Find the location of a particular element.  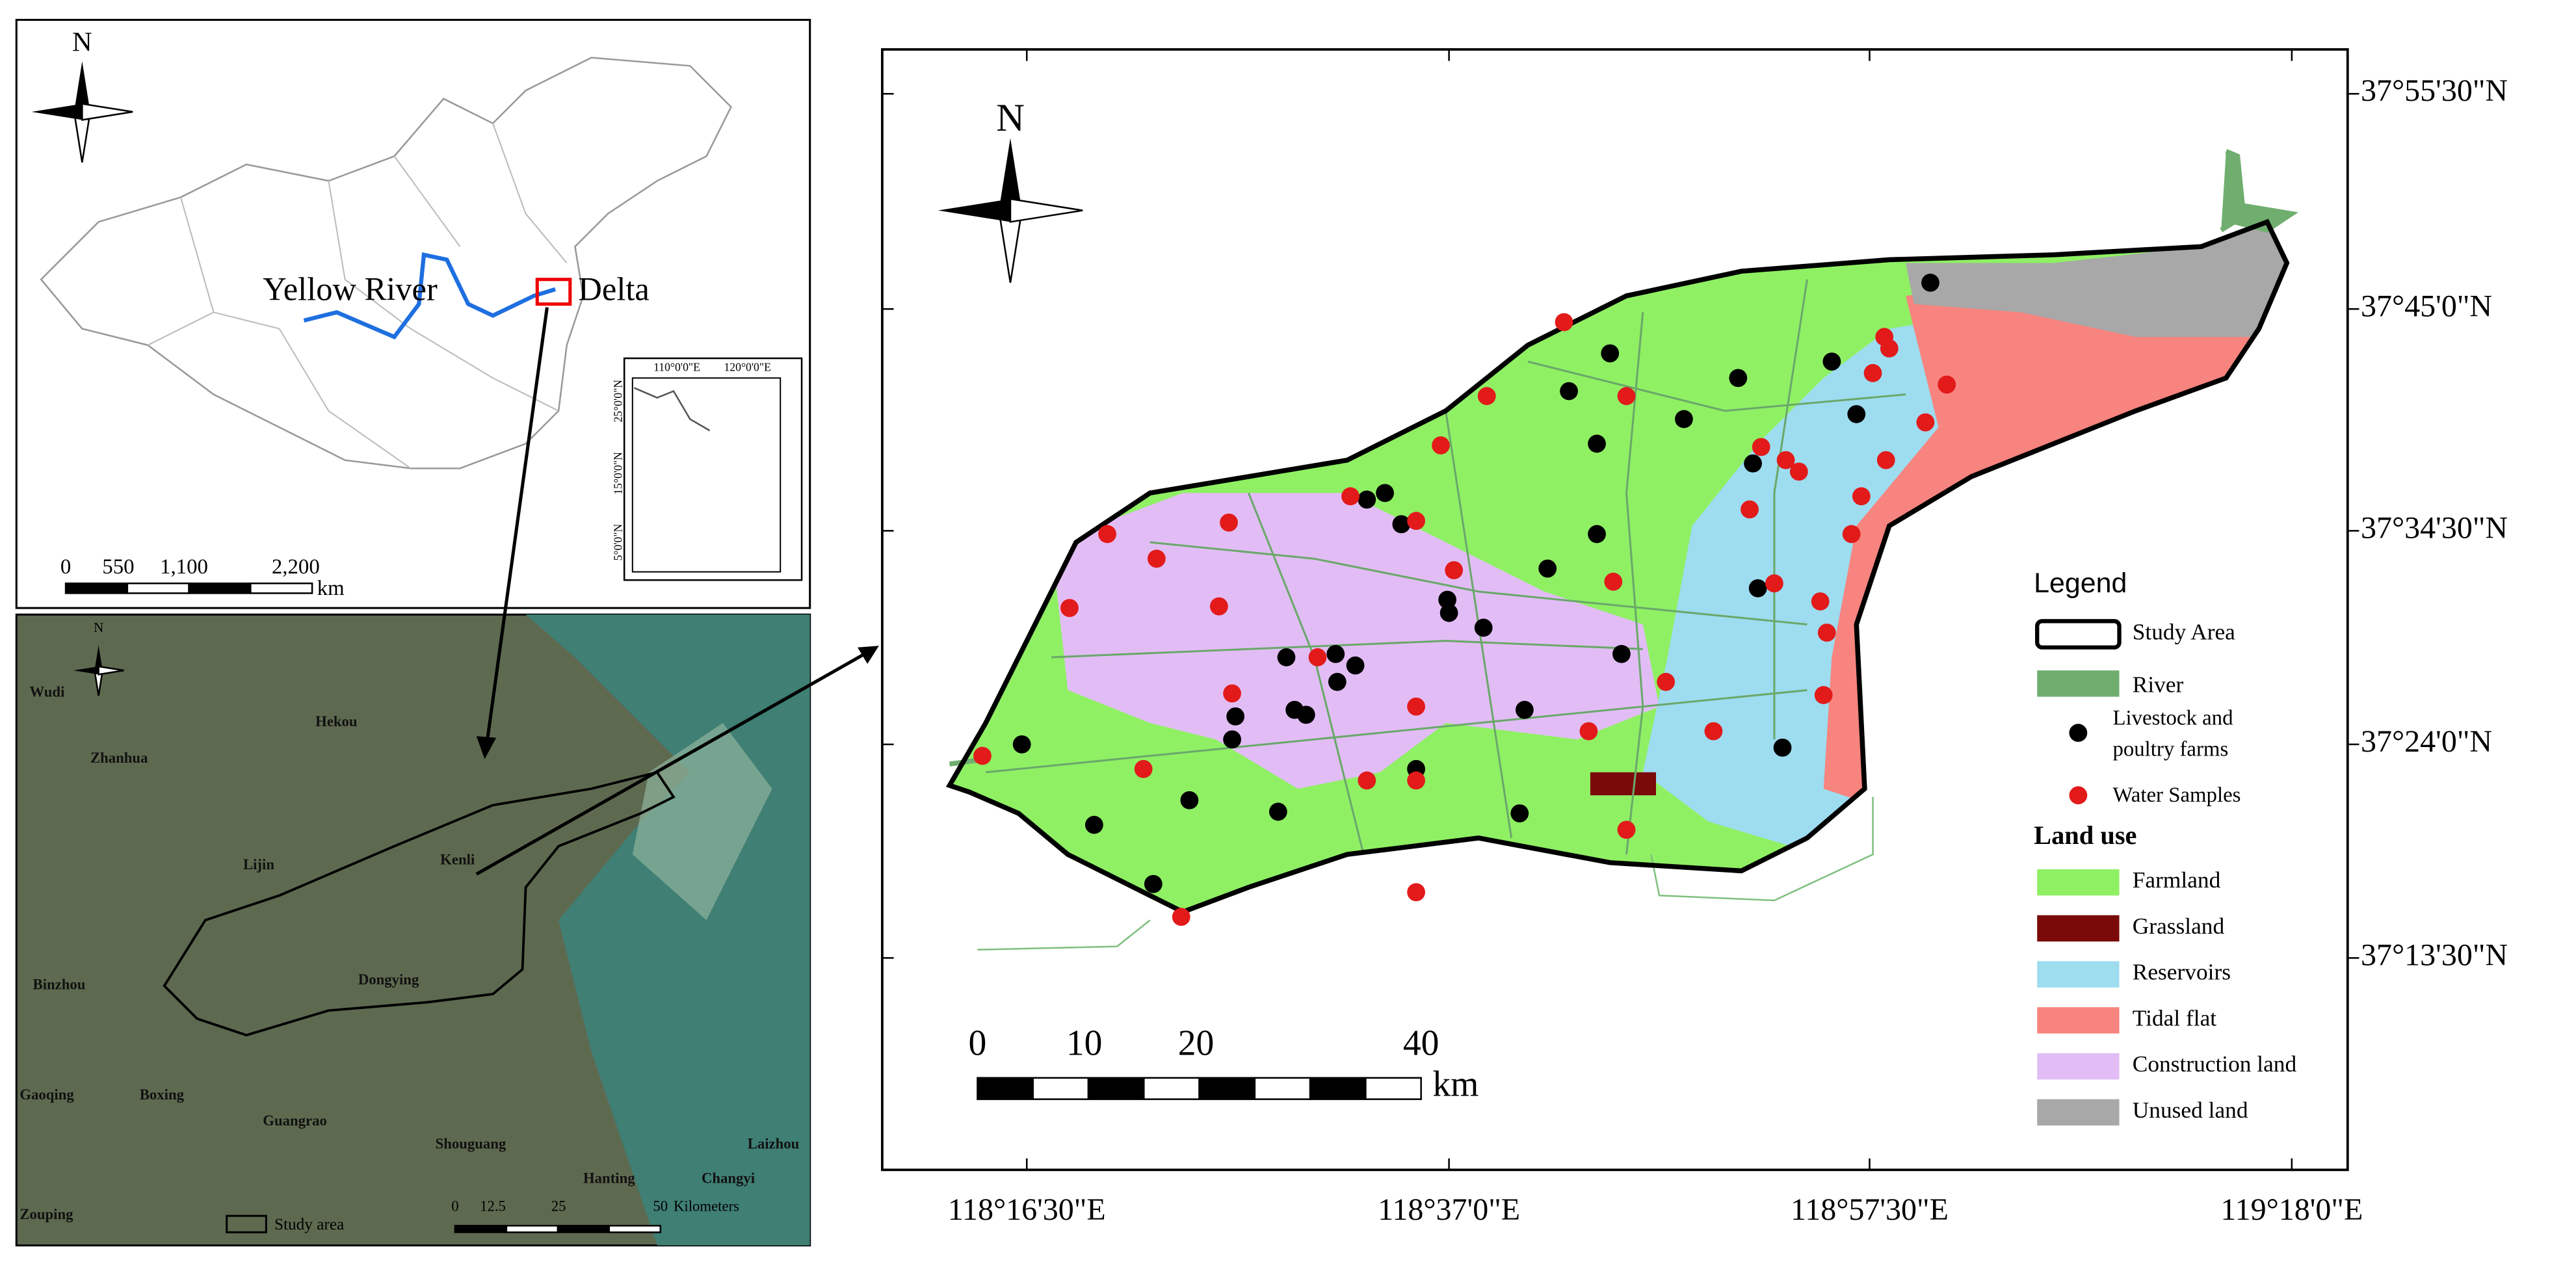

scale-label: 20 is located at coordinates (1196, 1043).